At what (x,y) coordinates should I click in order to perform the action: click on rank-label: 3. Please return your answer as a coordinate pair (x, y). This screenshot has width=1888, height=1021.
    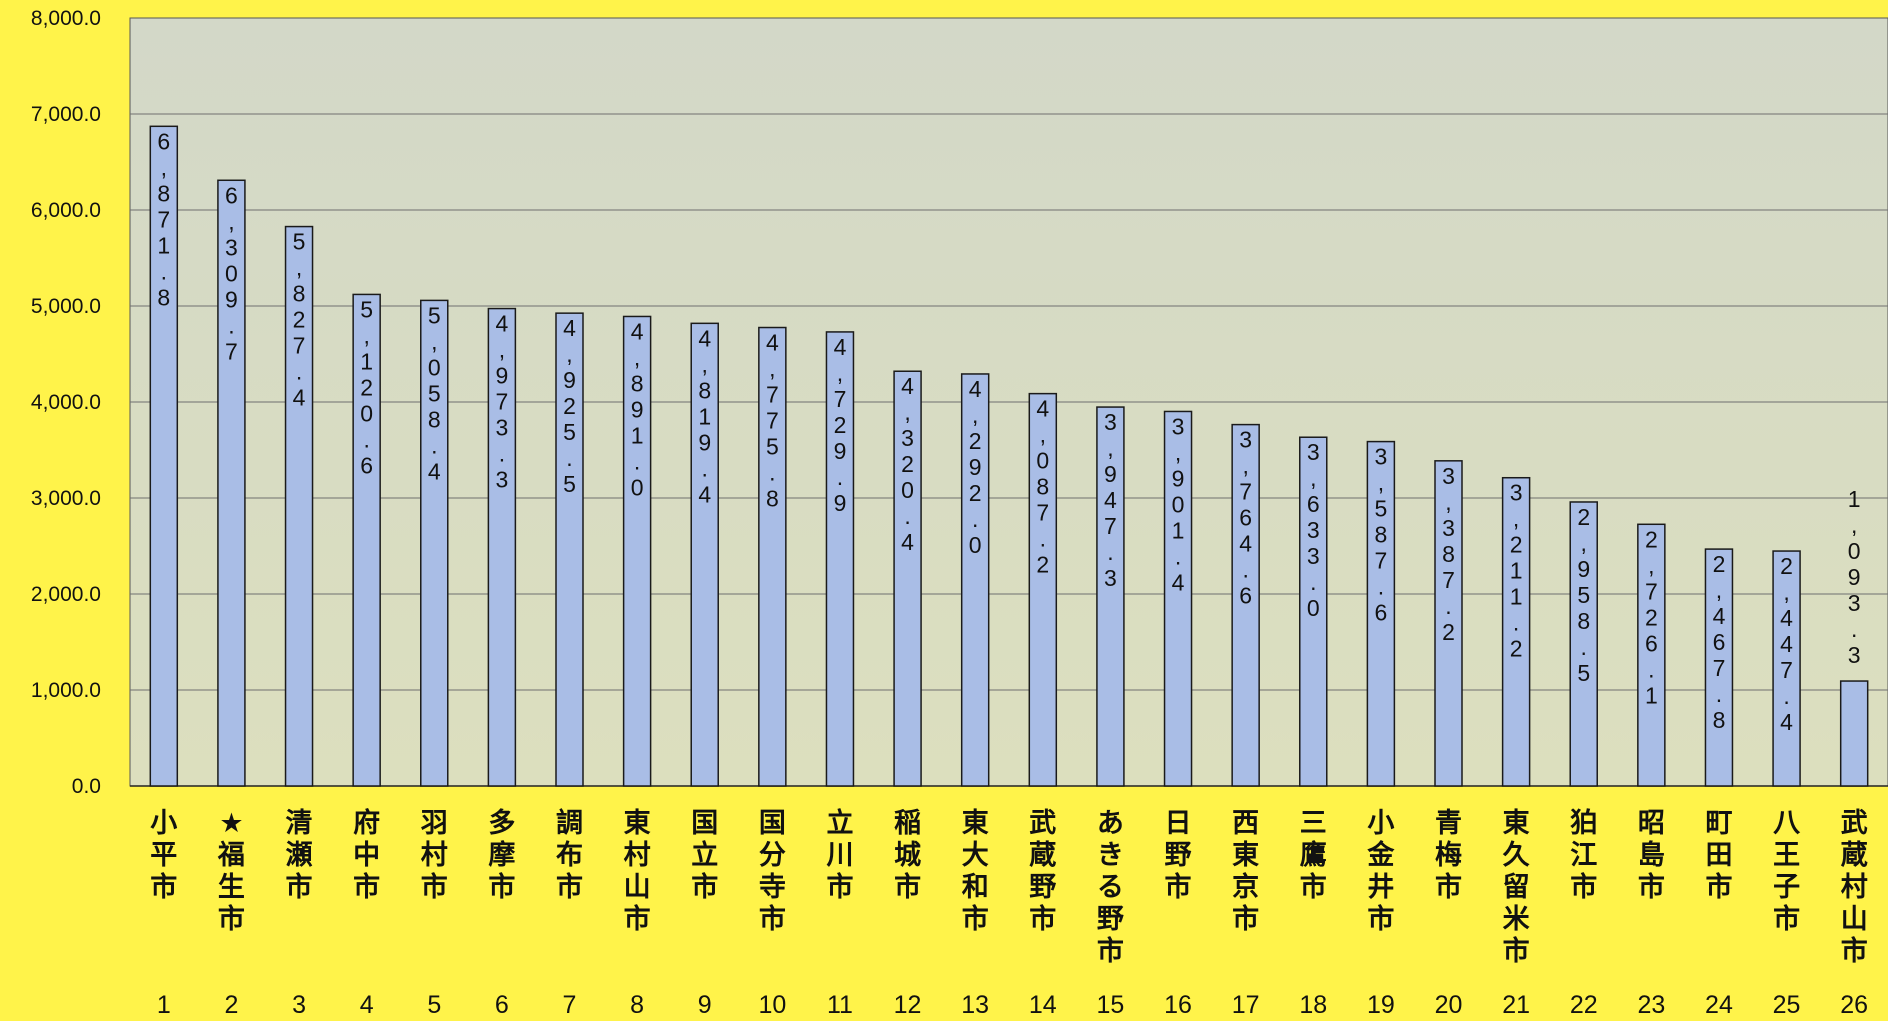
    Looking at the image, I should click on (299, 1005).